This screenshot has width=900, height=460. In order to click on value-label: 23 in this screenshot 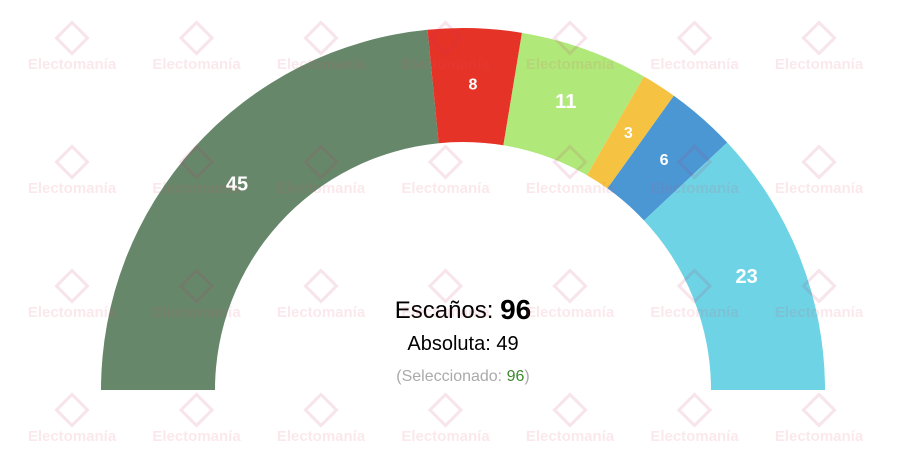, I will do `click(747, 277)`.